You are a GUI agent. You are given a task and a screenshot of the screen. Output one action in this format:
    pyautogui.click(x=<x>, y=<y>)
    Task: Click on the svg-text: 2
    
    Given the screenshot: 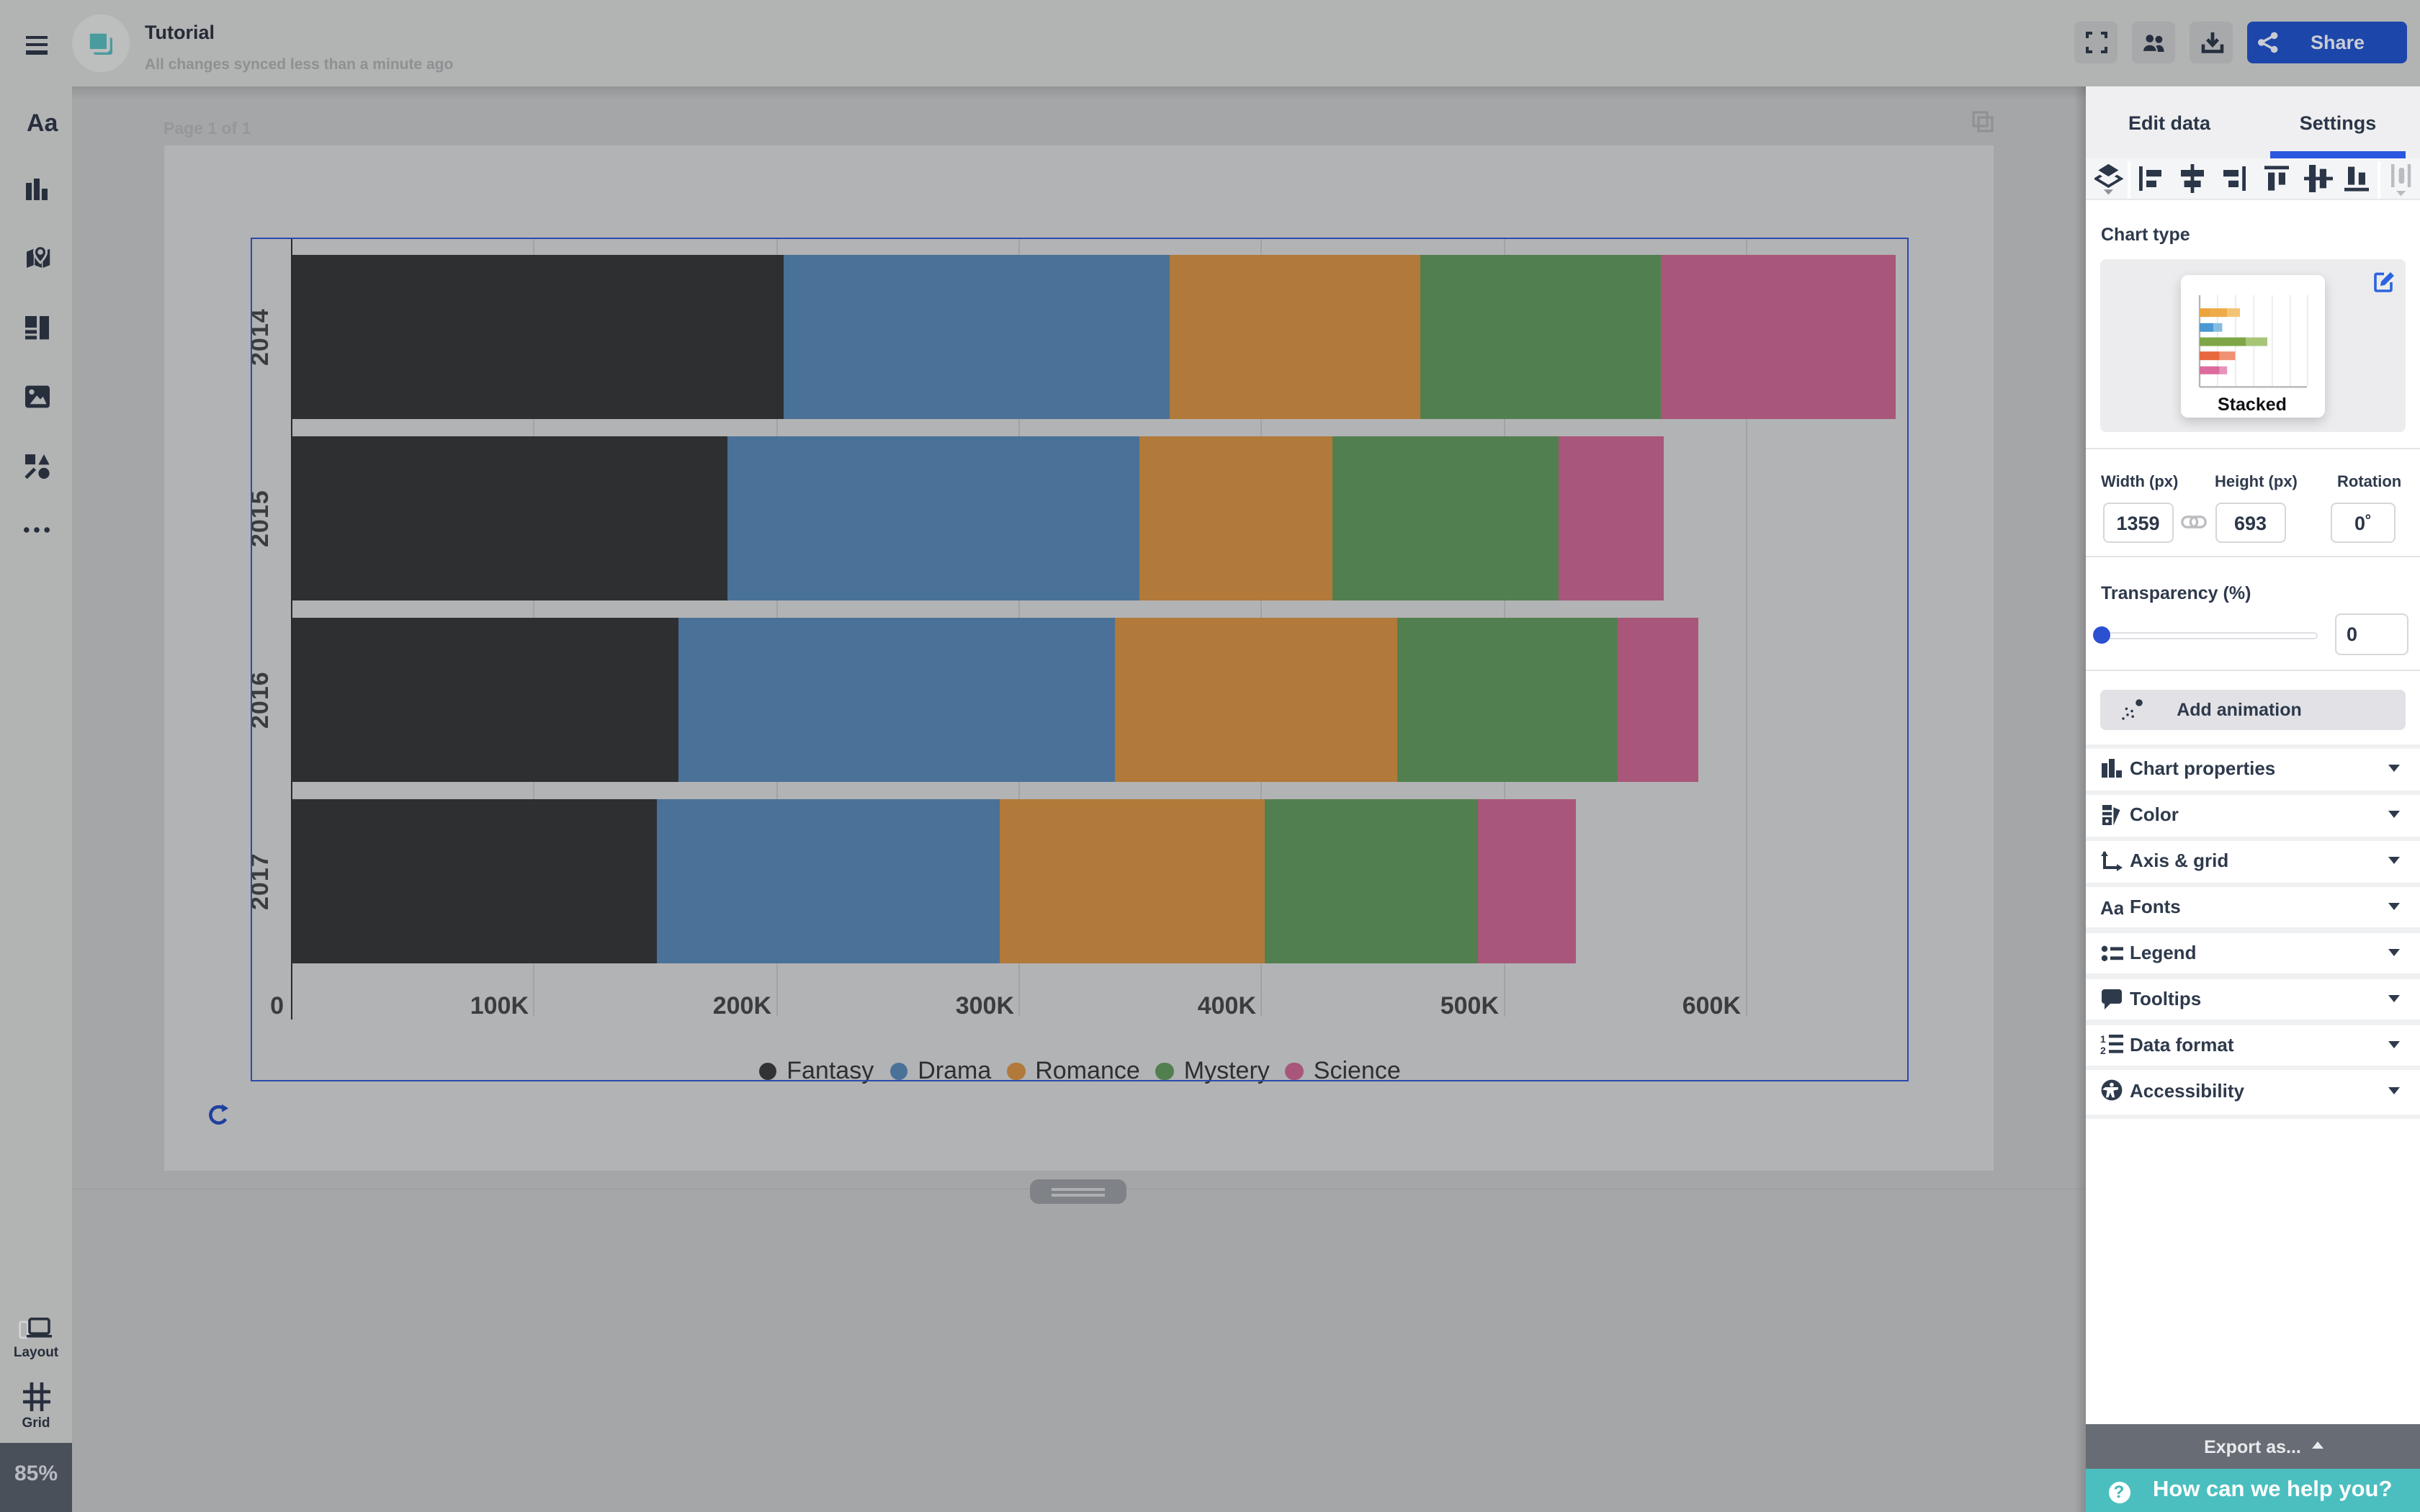 What is the action you would take?
    pyautogui.click(x=2102, y=1050)
    